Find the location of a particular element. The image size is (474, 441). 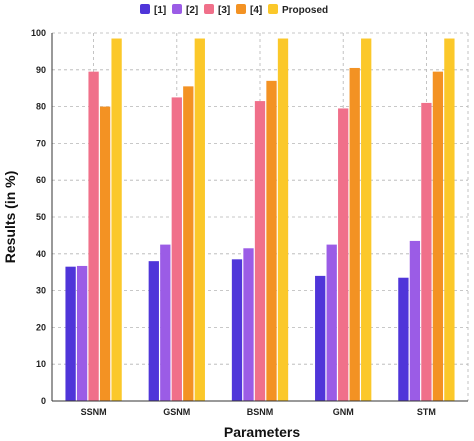

y-tick-label: 100 is located at coordinates (38, 33).